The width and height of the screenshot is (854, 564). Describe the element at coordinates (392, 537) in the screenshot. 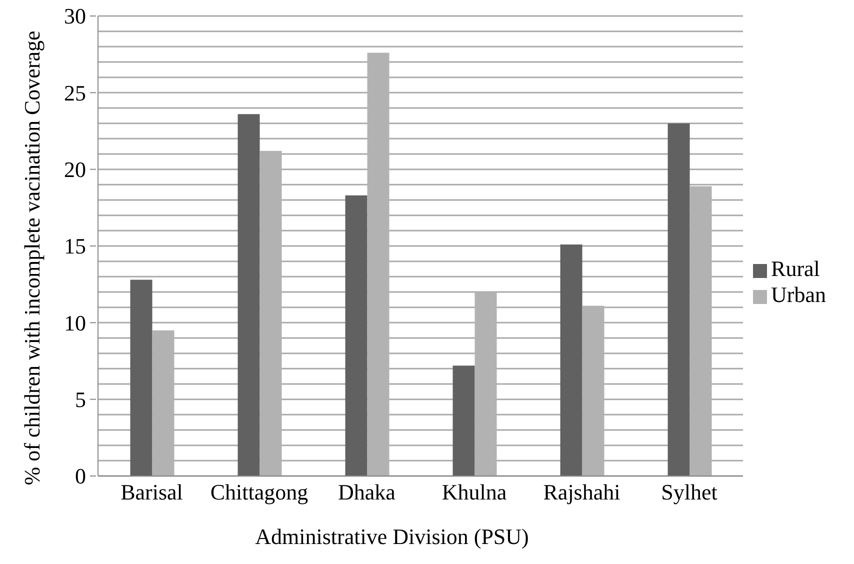

I see `x-axis-title: Administrative Division (PSU)` at that location.